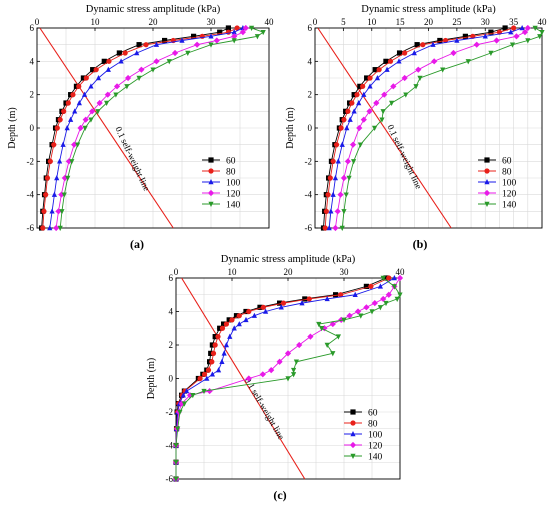 Image resolution: width=550 pixels, height=507 pixels. I want to click on x-tick-label: 25, so click(457, 22).